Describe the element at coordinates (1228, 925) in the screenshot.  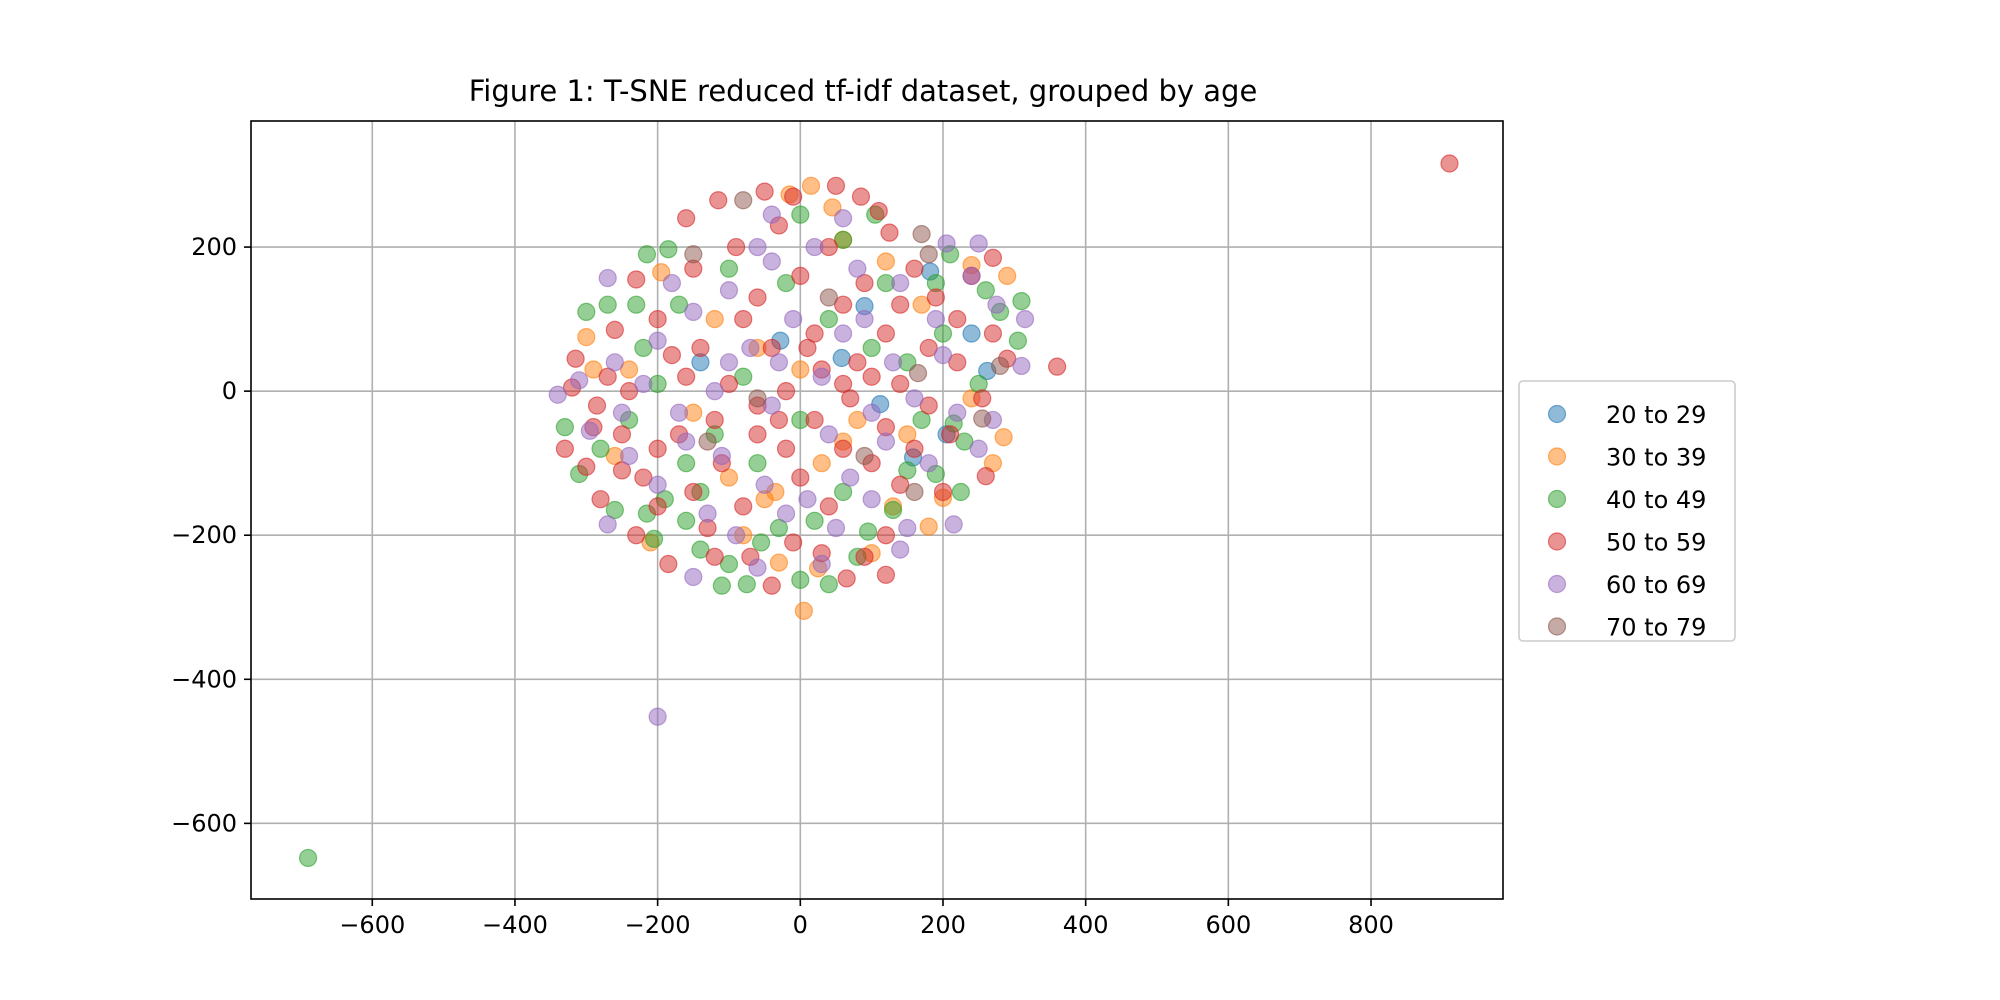
I see `x-tick-label: 600` at that location.